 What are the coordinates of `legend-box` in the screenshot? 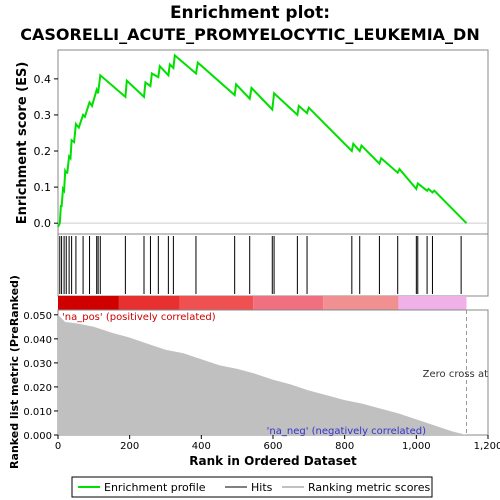 It's located at (252, 487).